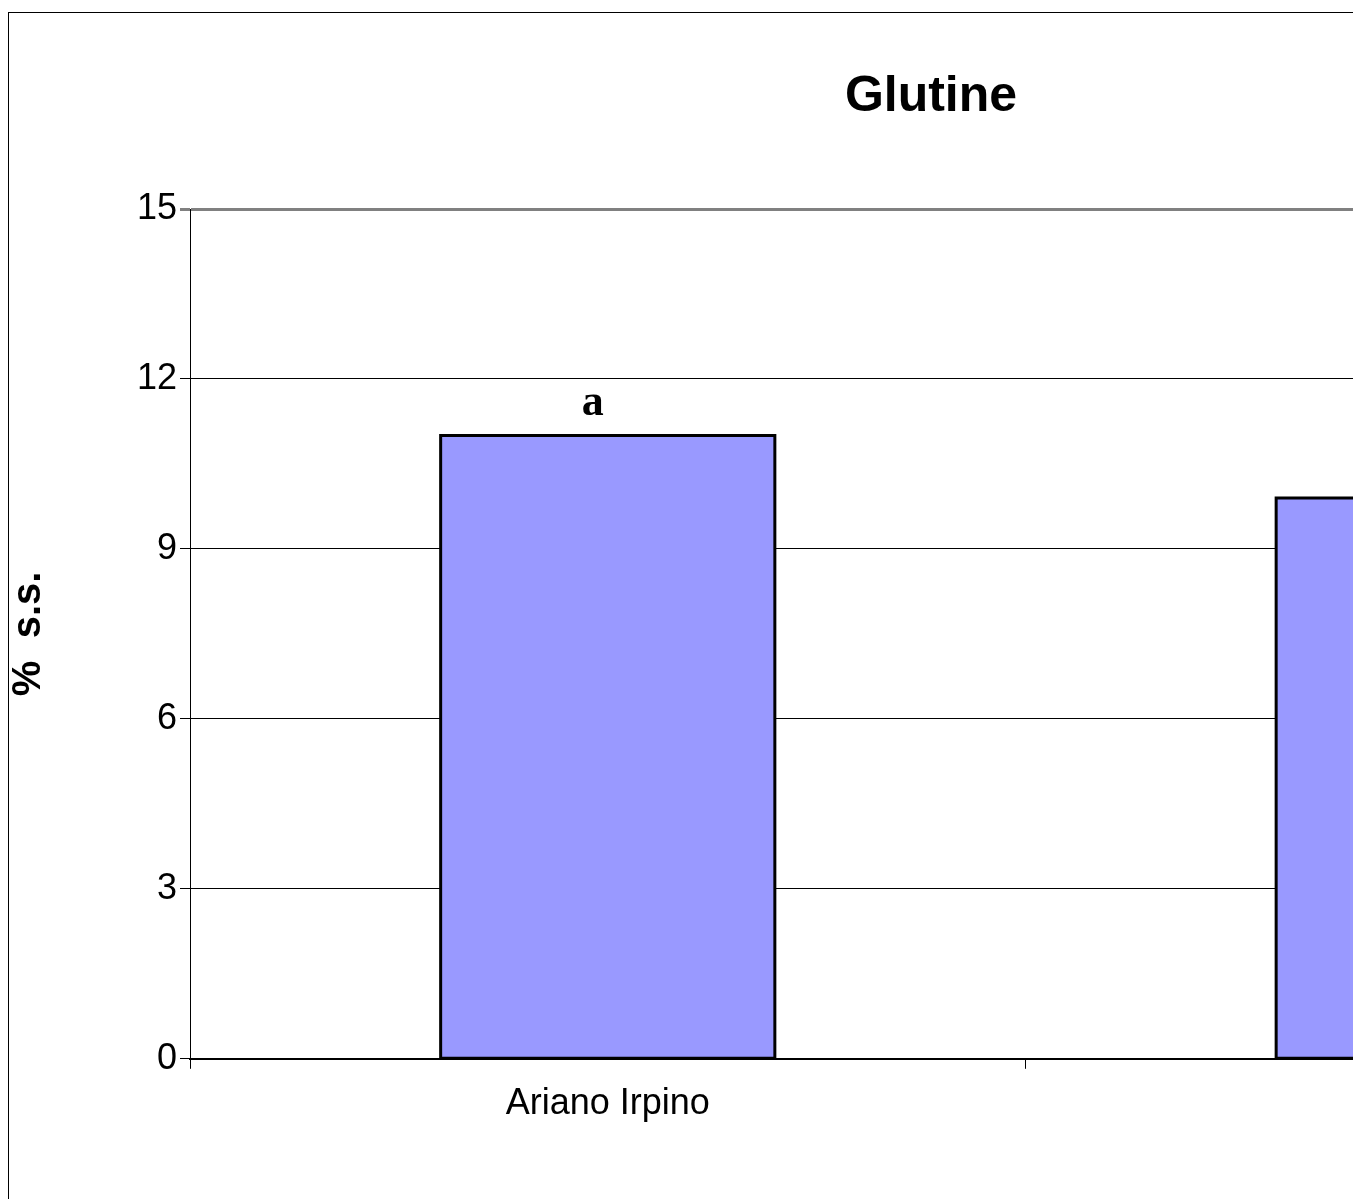 This screenshot has height=1199, width=1353. I want to click on y-tick-label: 9, so click(166, 546).